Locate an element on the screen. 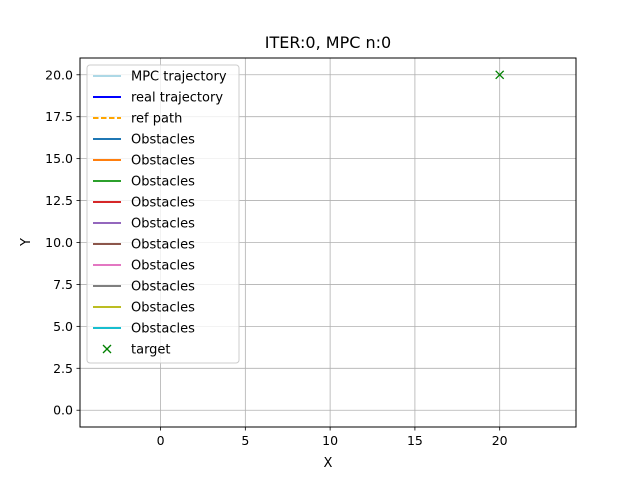  y-tick-label: 12.5 is located at coordinates (59, 200).